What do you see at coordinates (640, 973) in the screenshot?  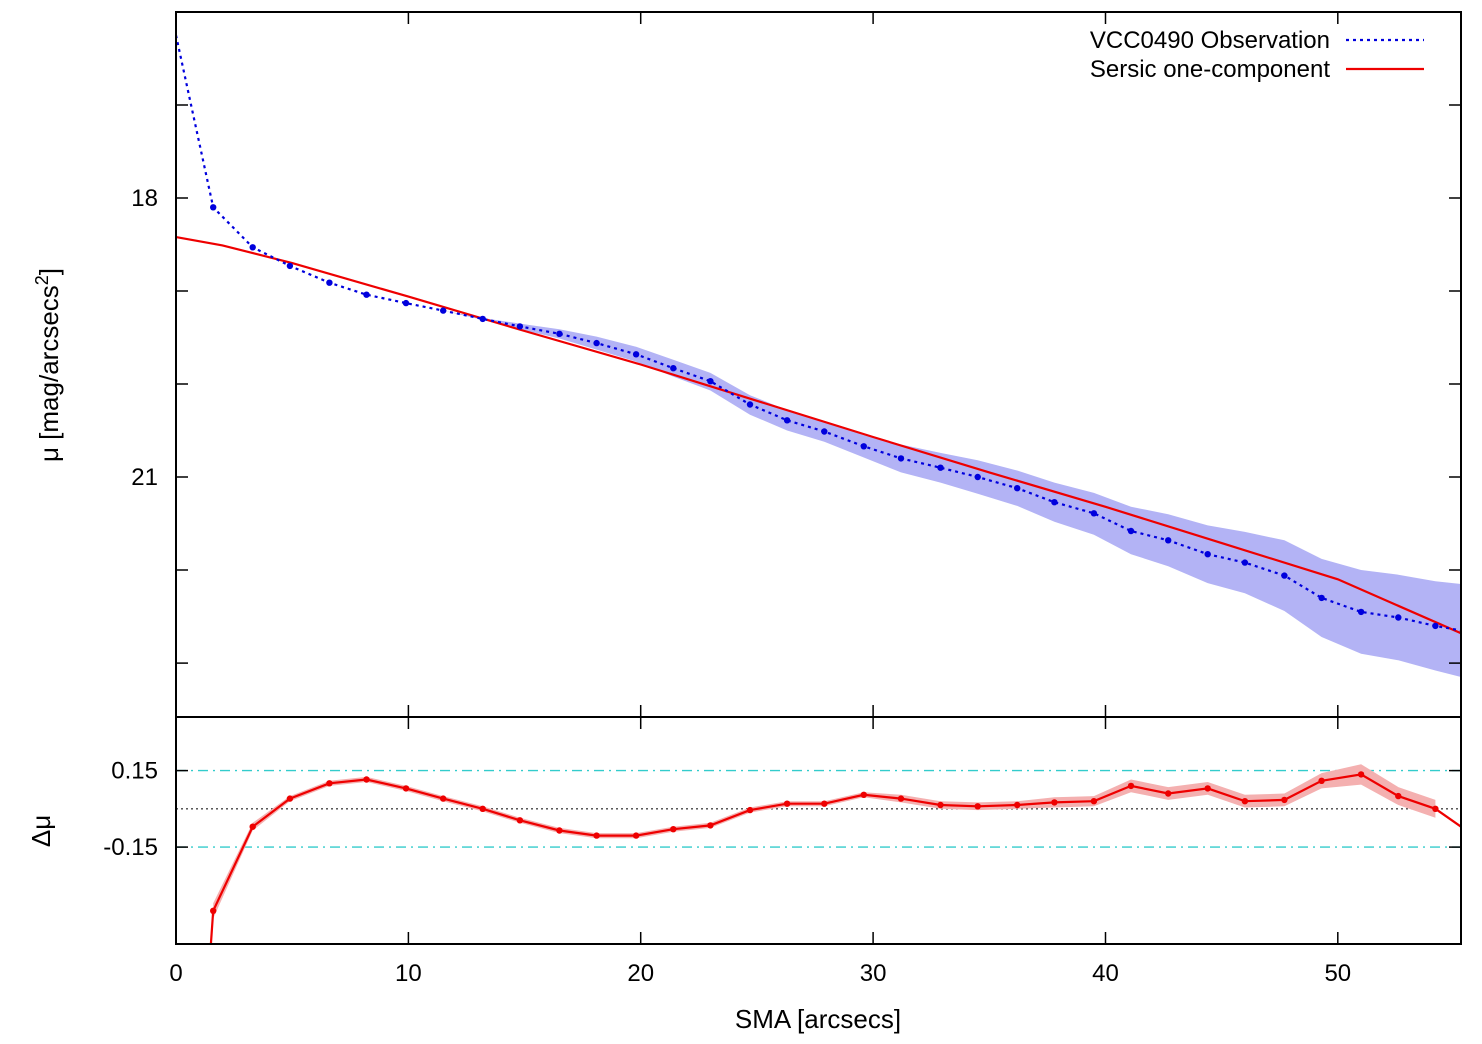 I see `x-tick-label: 20` at bounding box center [640, 973].